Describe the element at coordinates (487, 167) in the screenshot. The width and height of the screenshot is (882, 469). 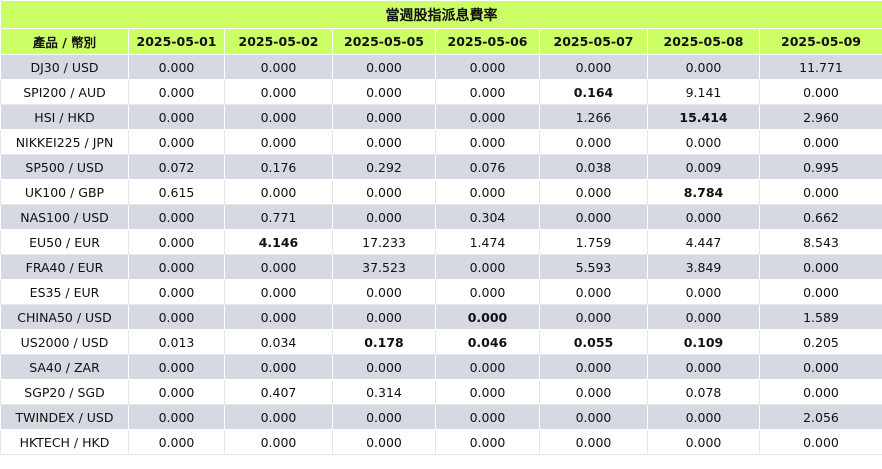
I see `rate-cell: 0.076` at that location.